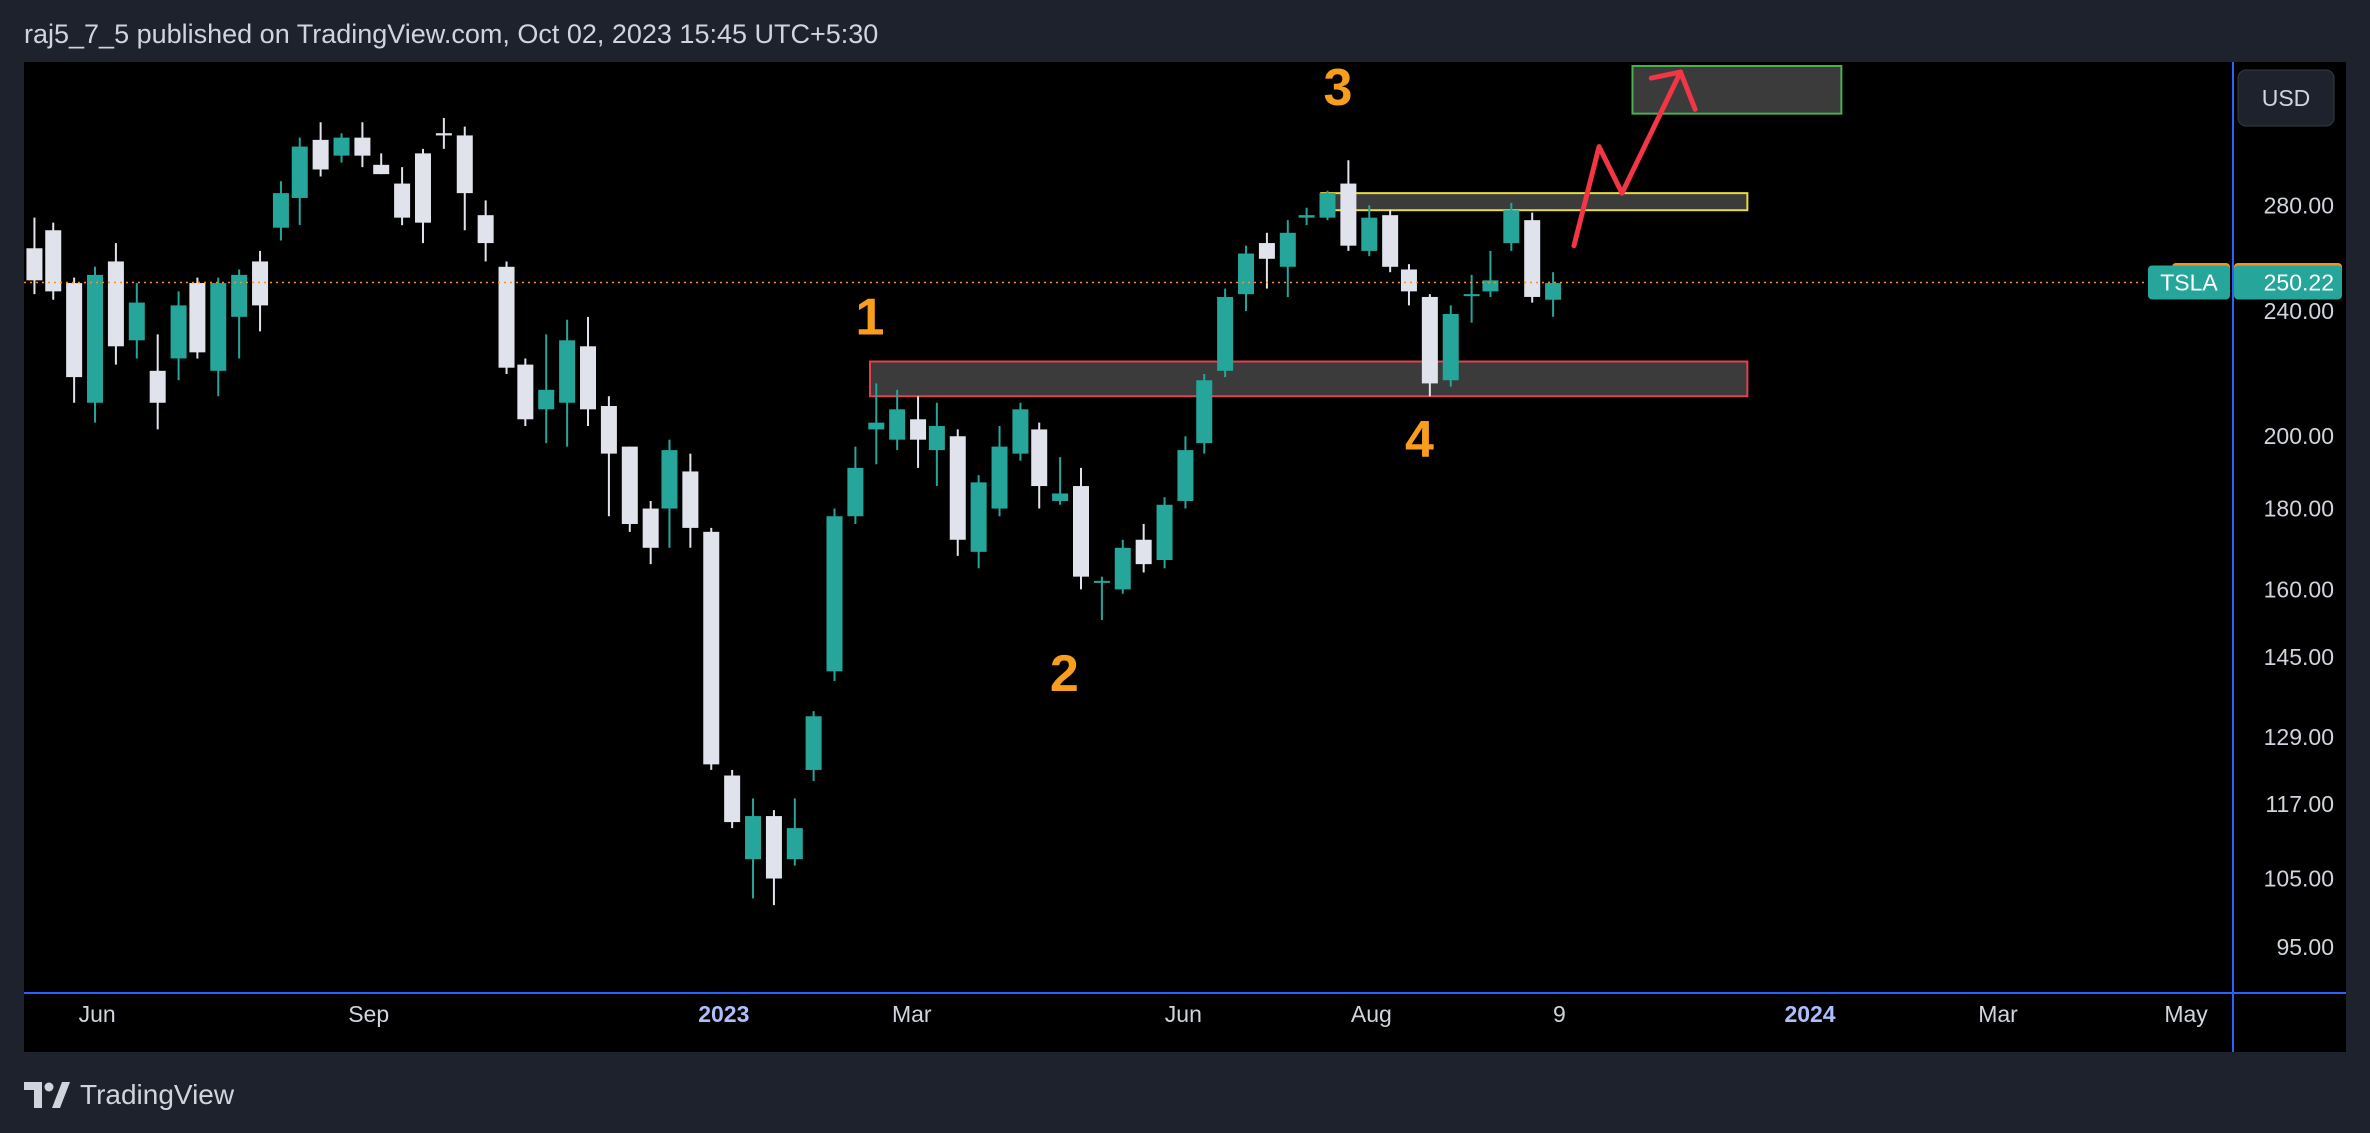 This screenshot has width=2370, height=1133. I want to click on time-tick-label: 2023, so click(723, 1014).